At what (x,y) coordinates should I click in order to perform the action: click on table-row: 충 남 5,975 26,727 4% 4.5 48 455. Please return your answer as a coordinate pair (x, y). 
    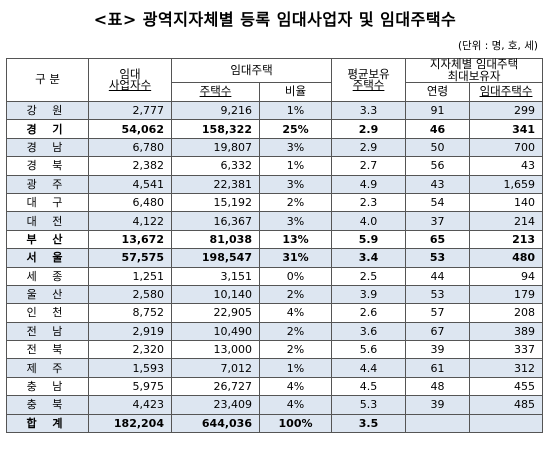
    Looking at the image, I should click on (275, 386).